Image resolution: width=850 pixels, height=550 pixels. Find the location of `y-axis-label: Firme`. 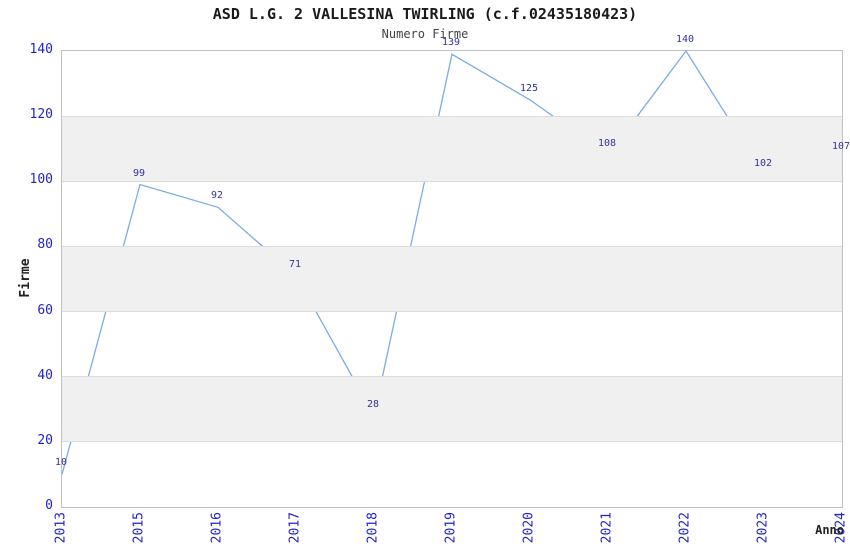

y-axis-label: Firme is located at coordinates (25, 278).